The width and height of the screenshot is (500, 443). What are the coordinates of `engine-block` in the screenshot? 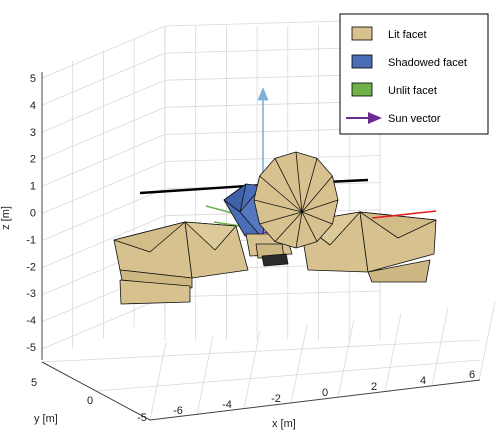 It's located at (275, 260).